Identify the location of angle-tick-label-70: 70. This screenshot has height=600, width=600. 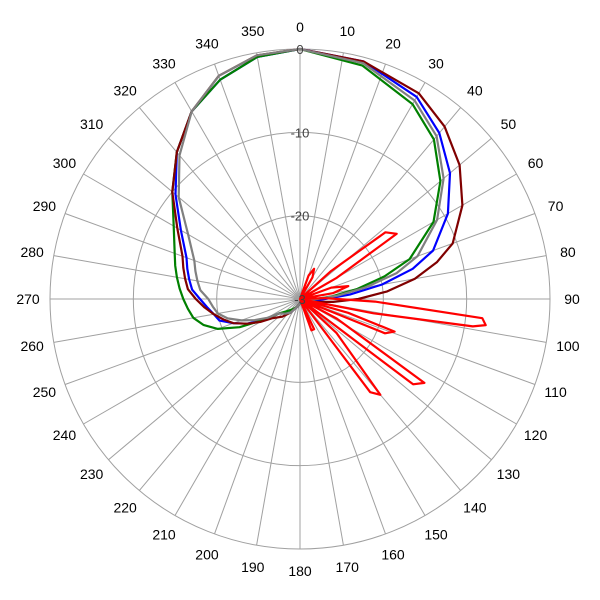
(556, 206).